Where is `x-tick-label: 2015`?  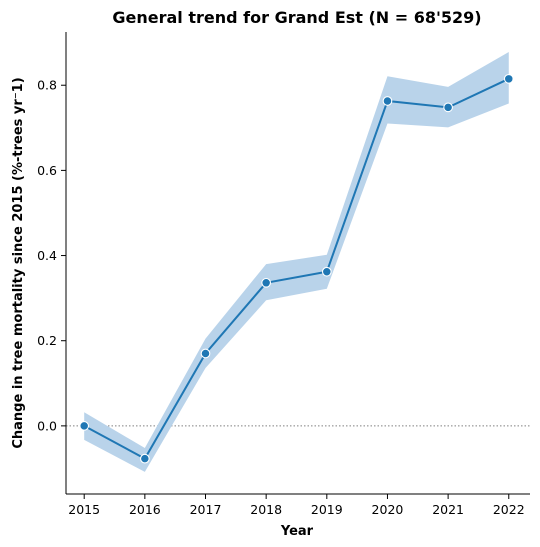
x-tick-label: 2015 is located at coordinates (84, 509).